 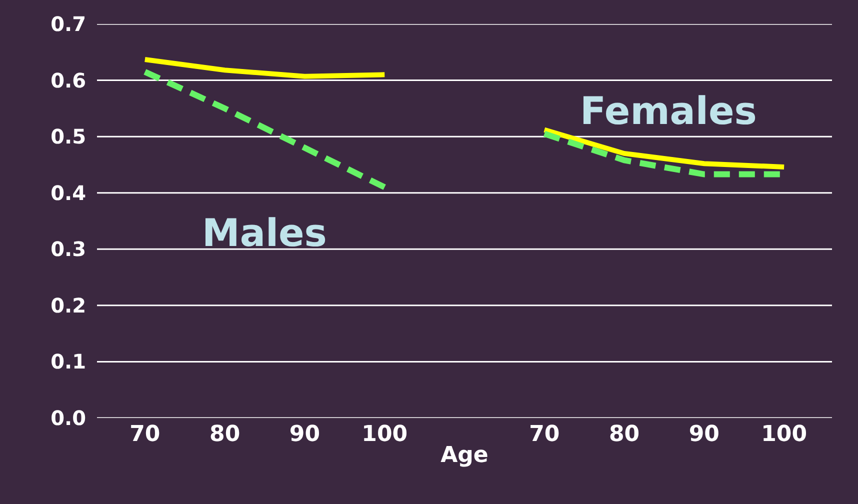 What do you see at coordinates (68, 362) in the screenshot?
I see `y-tick-label: 0.1` at bounding box center [68, 362].